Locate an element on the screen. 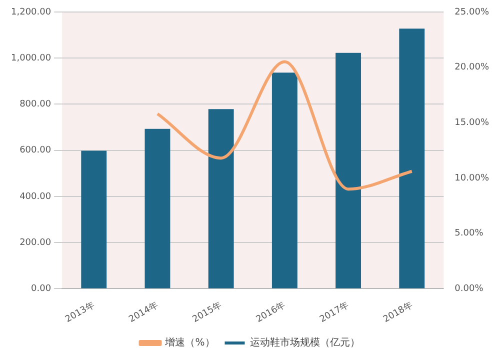 The height and width of the screenshot is (362, 500). y-tick-label: 800.00 is located at coordinates (36, 105).